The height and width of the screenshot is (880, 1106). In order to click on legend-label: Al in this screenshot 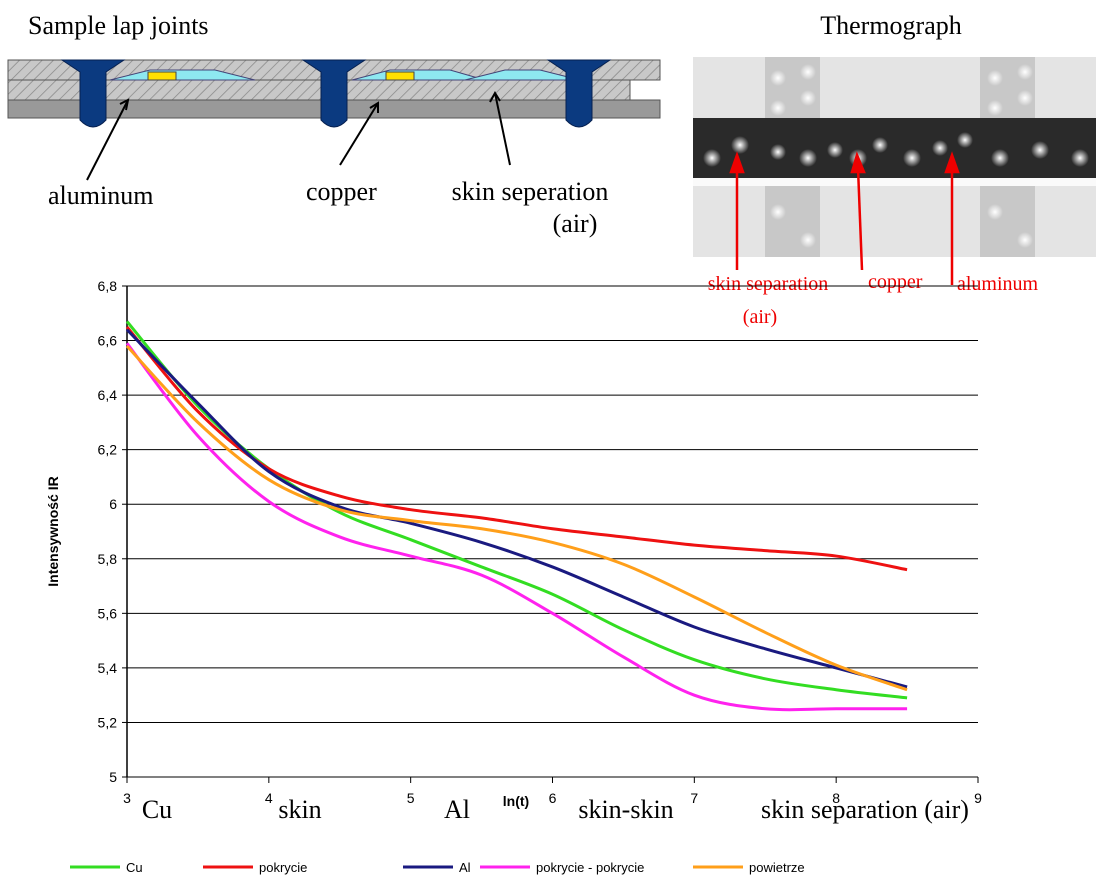, I will do `click(465, 867)`.